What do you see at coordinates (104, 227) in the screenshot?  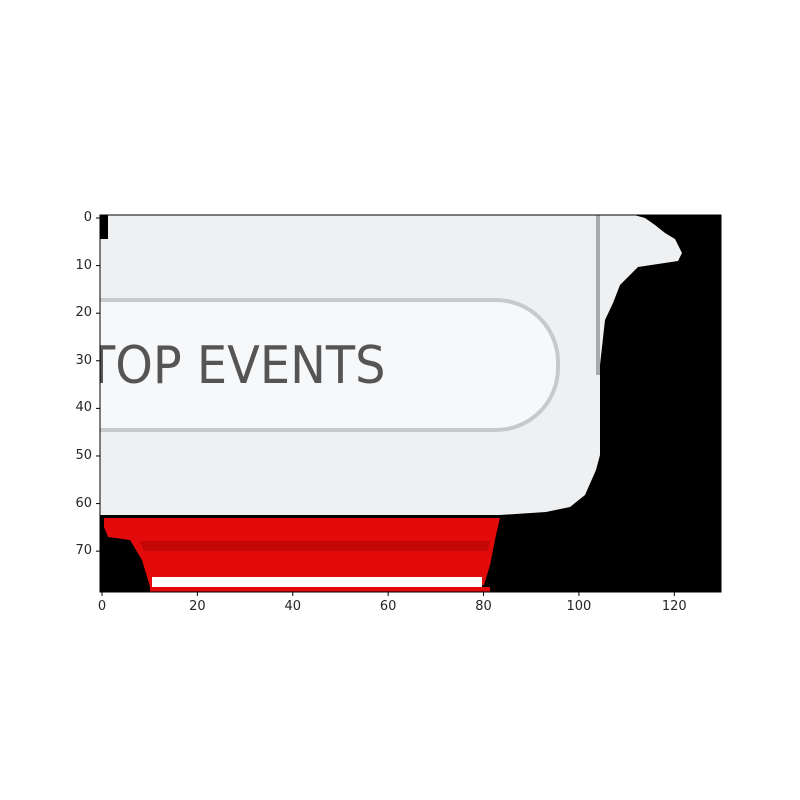 I see `edge-notch` at bounding box center [104, 227].